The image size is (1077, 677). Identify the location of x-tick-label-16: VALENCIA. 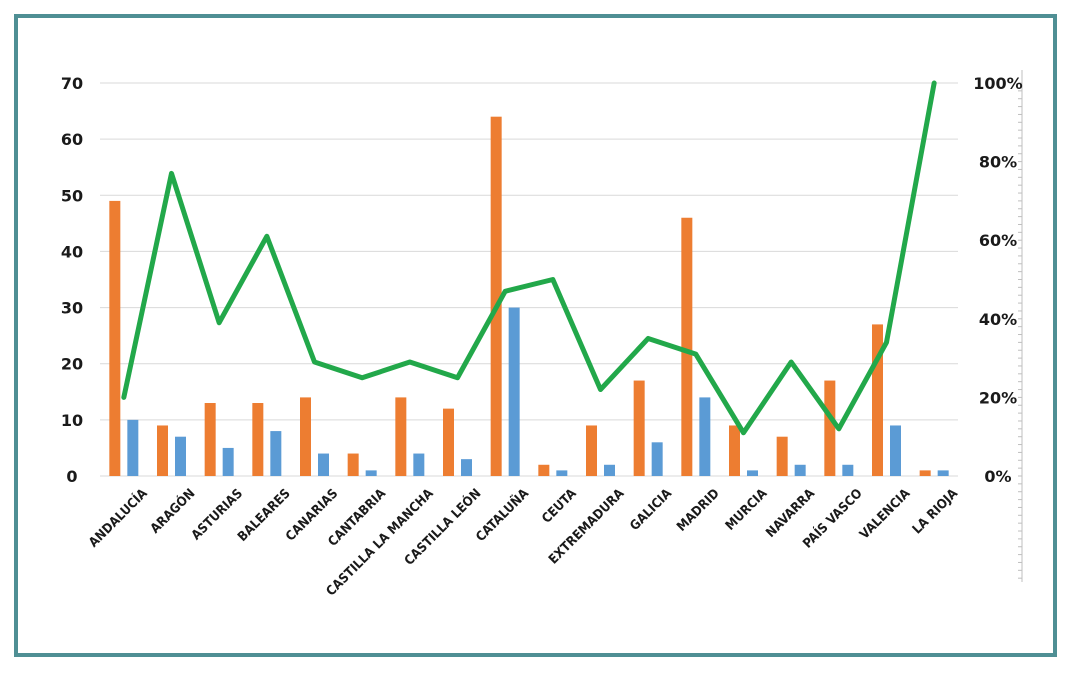
(885, 514).